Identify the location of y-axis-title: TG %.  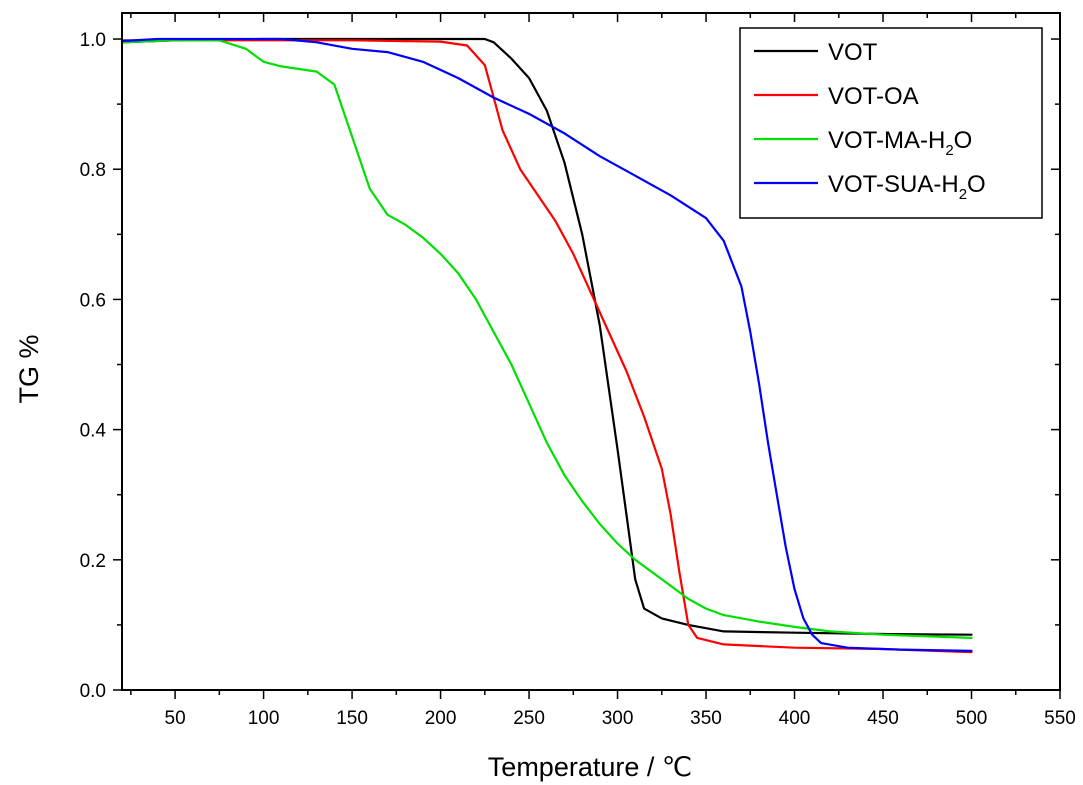
(29, 368).